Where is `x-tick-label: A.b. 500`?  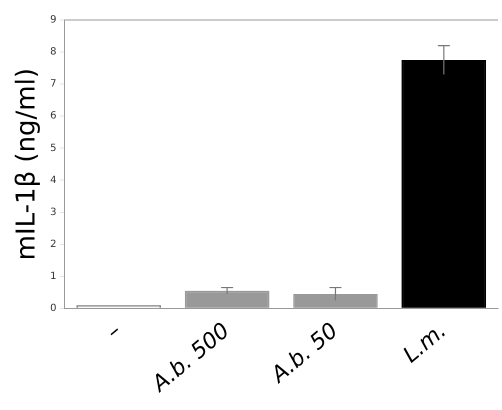 x-tick-label: A.b. 500 is located at coordinates (190, 358).